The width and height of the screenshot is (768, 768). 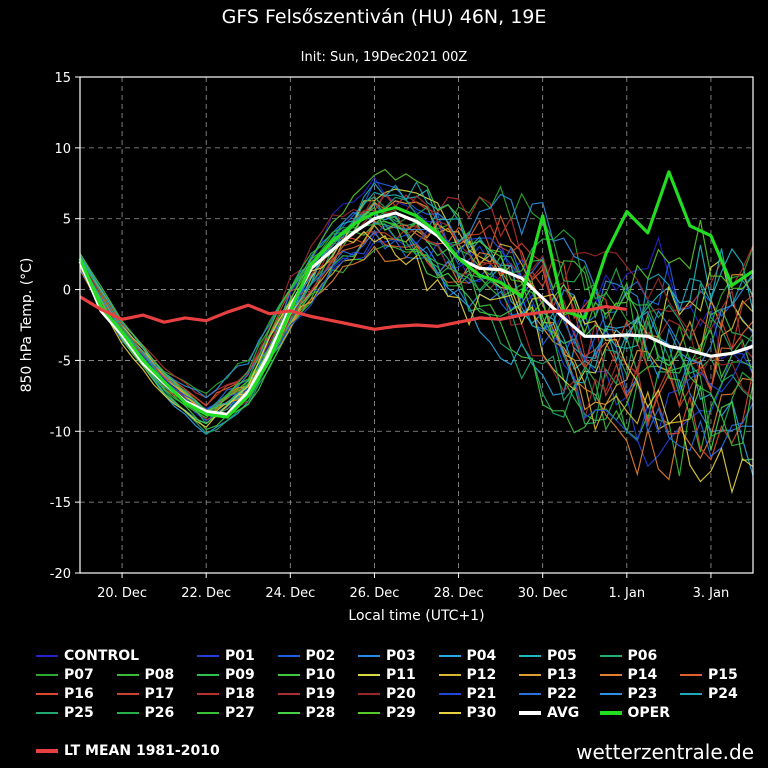 I want to click on y-tick-label: -15, so click(x=60, y=503).